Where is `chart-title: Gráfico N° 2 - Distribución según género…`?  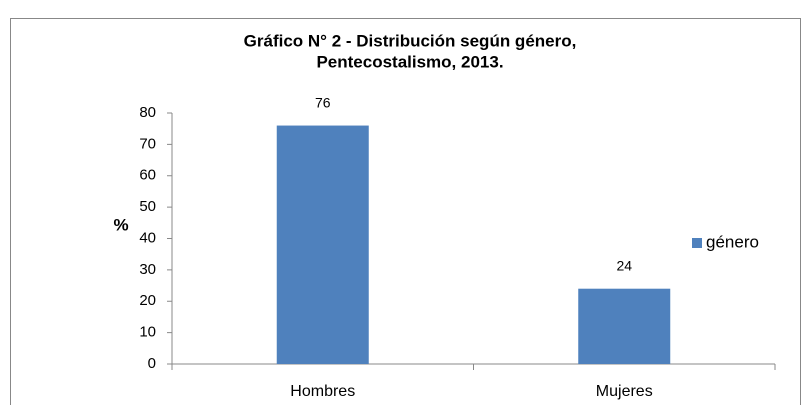
chart-title: Gráfico N° 2 - Distribución según género… is located at coordinates (410, 40).